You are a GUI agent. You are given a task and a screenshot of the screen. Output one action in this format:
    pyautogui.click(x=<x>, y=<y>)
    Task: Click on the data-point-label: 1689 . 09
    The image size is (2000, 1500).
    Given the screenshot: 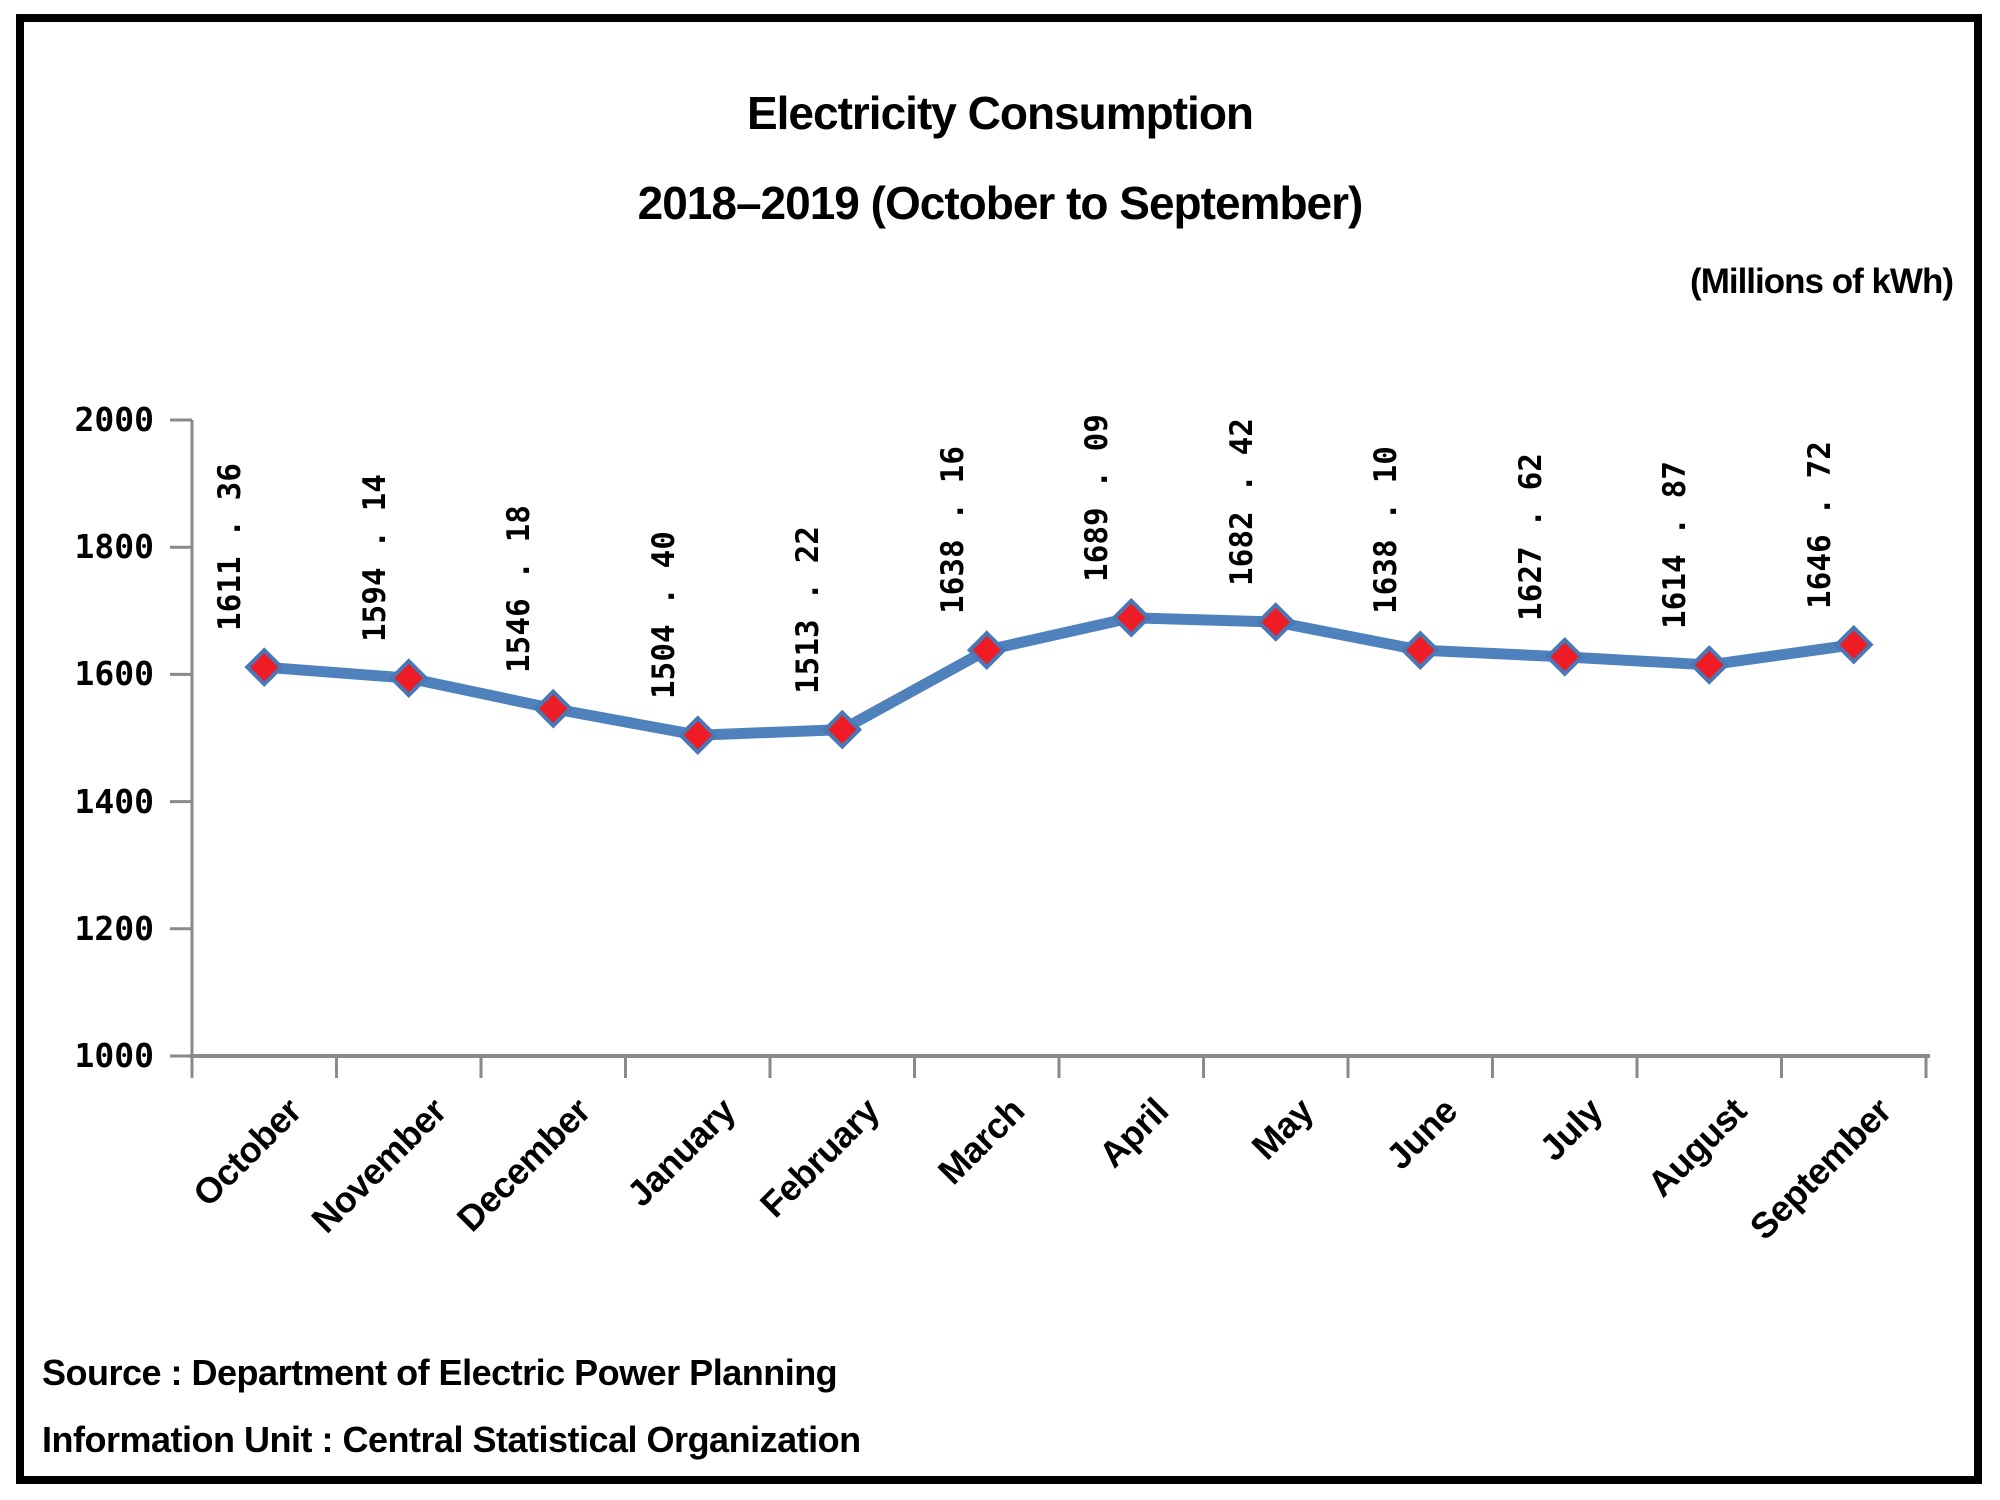 What is the action you would take?
    pyautogui.click(x=1097, y=497)
    